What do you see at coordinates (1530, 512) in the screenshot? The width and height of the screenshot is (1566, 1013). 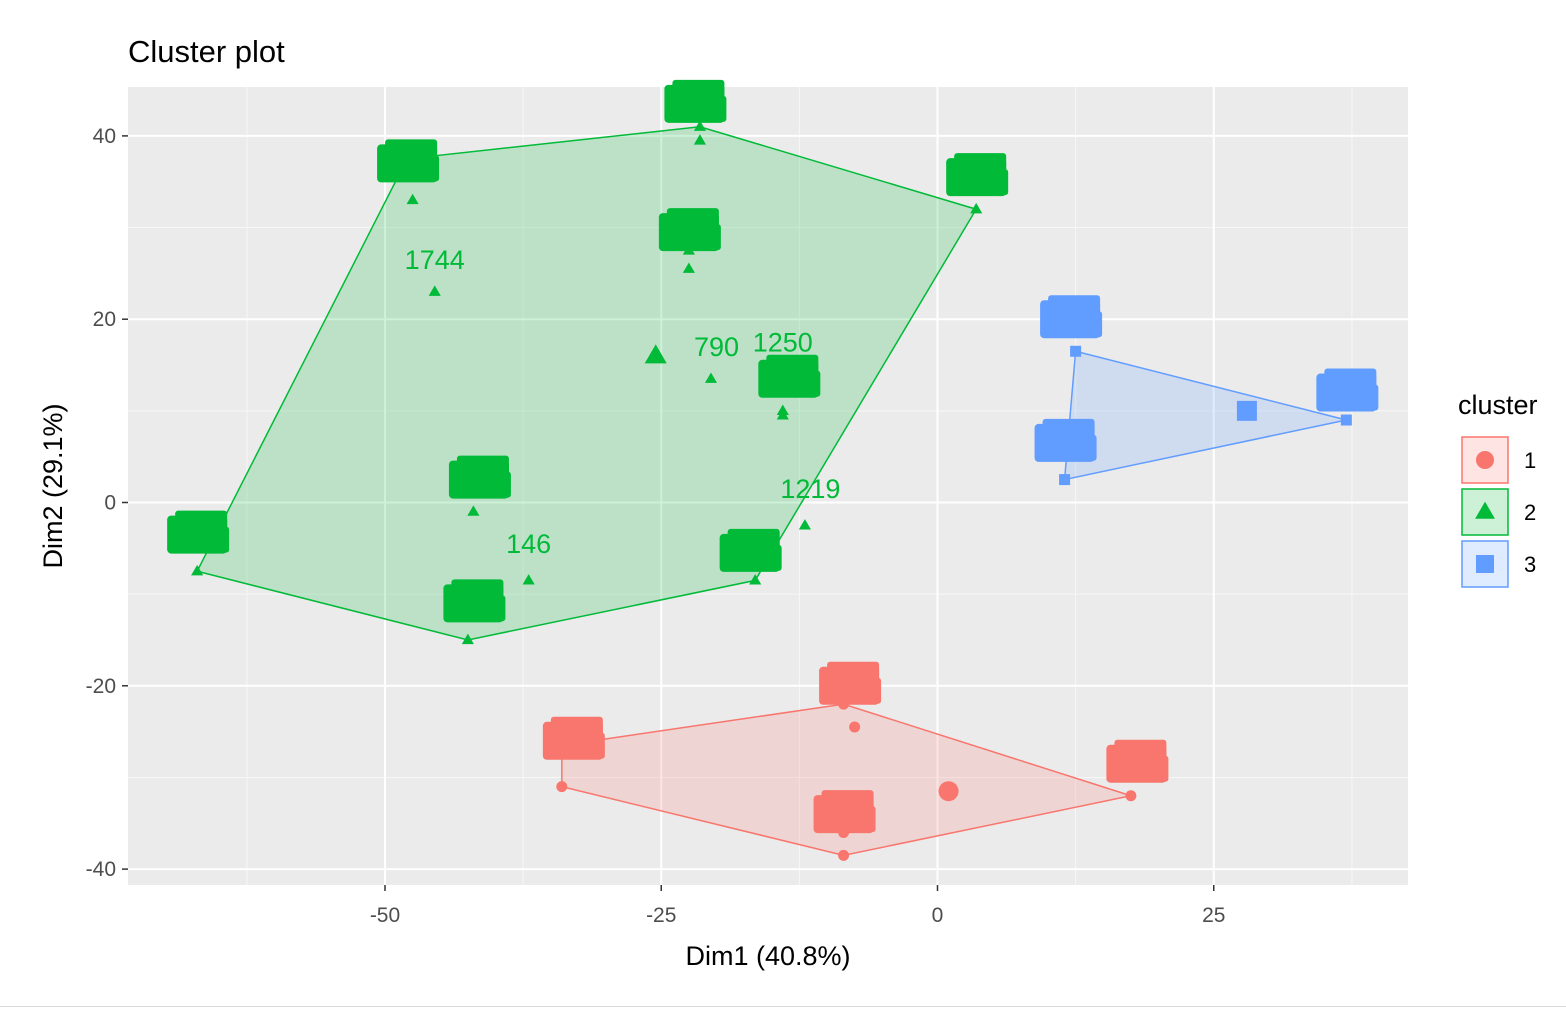 I see `legend-label-2: 2` at bounding box center [1530, 512].